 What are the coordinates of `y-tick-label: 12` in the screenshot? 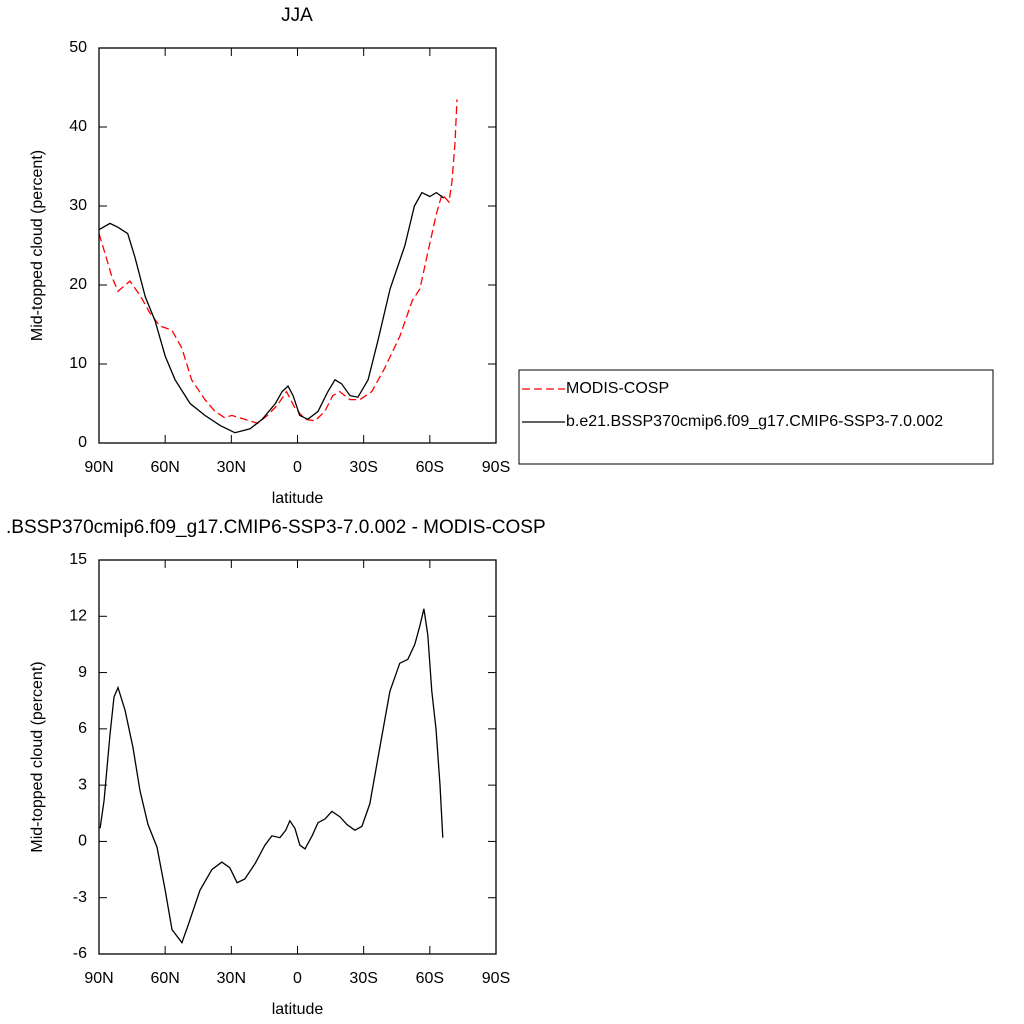 It's located at (78, 616).